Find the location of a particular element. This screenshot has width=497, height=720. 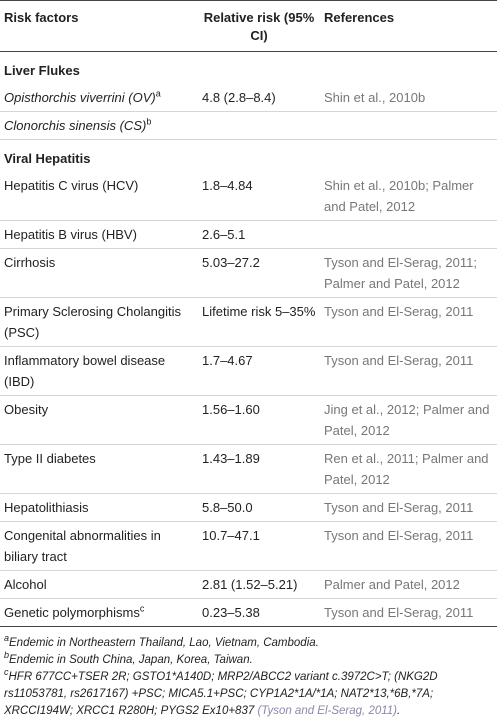

reference: Ren et al., 2011; Palmer and Patel, 2012 is located at coordinates (408, 469).